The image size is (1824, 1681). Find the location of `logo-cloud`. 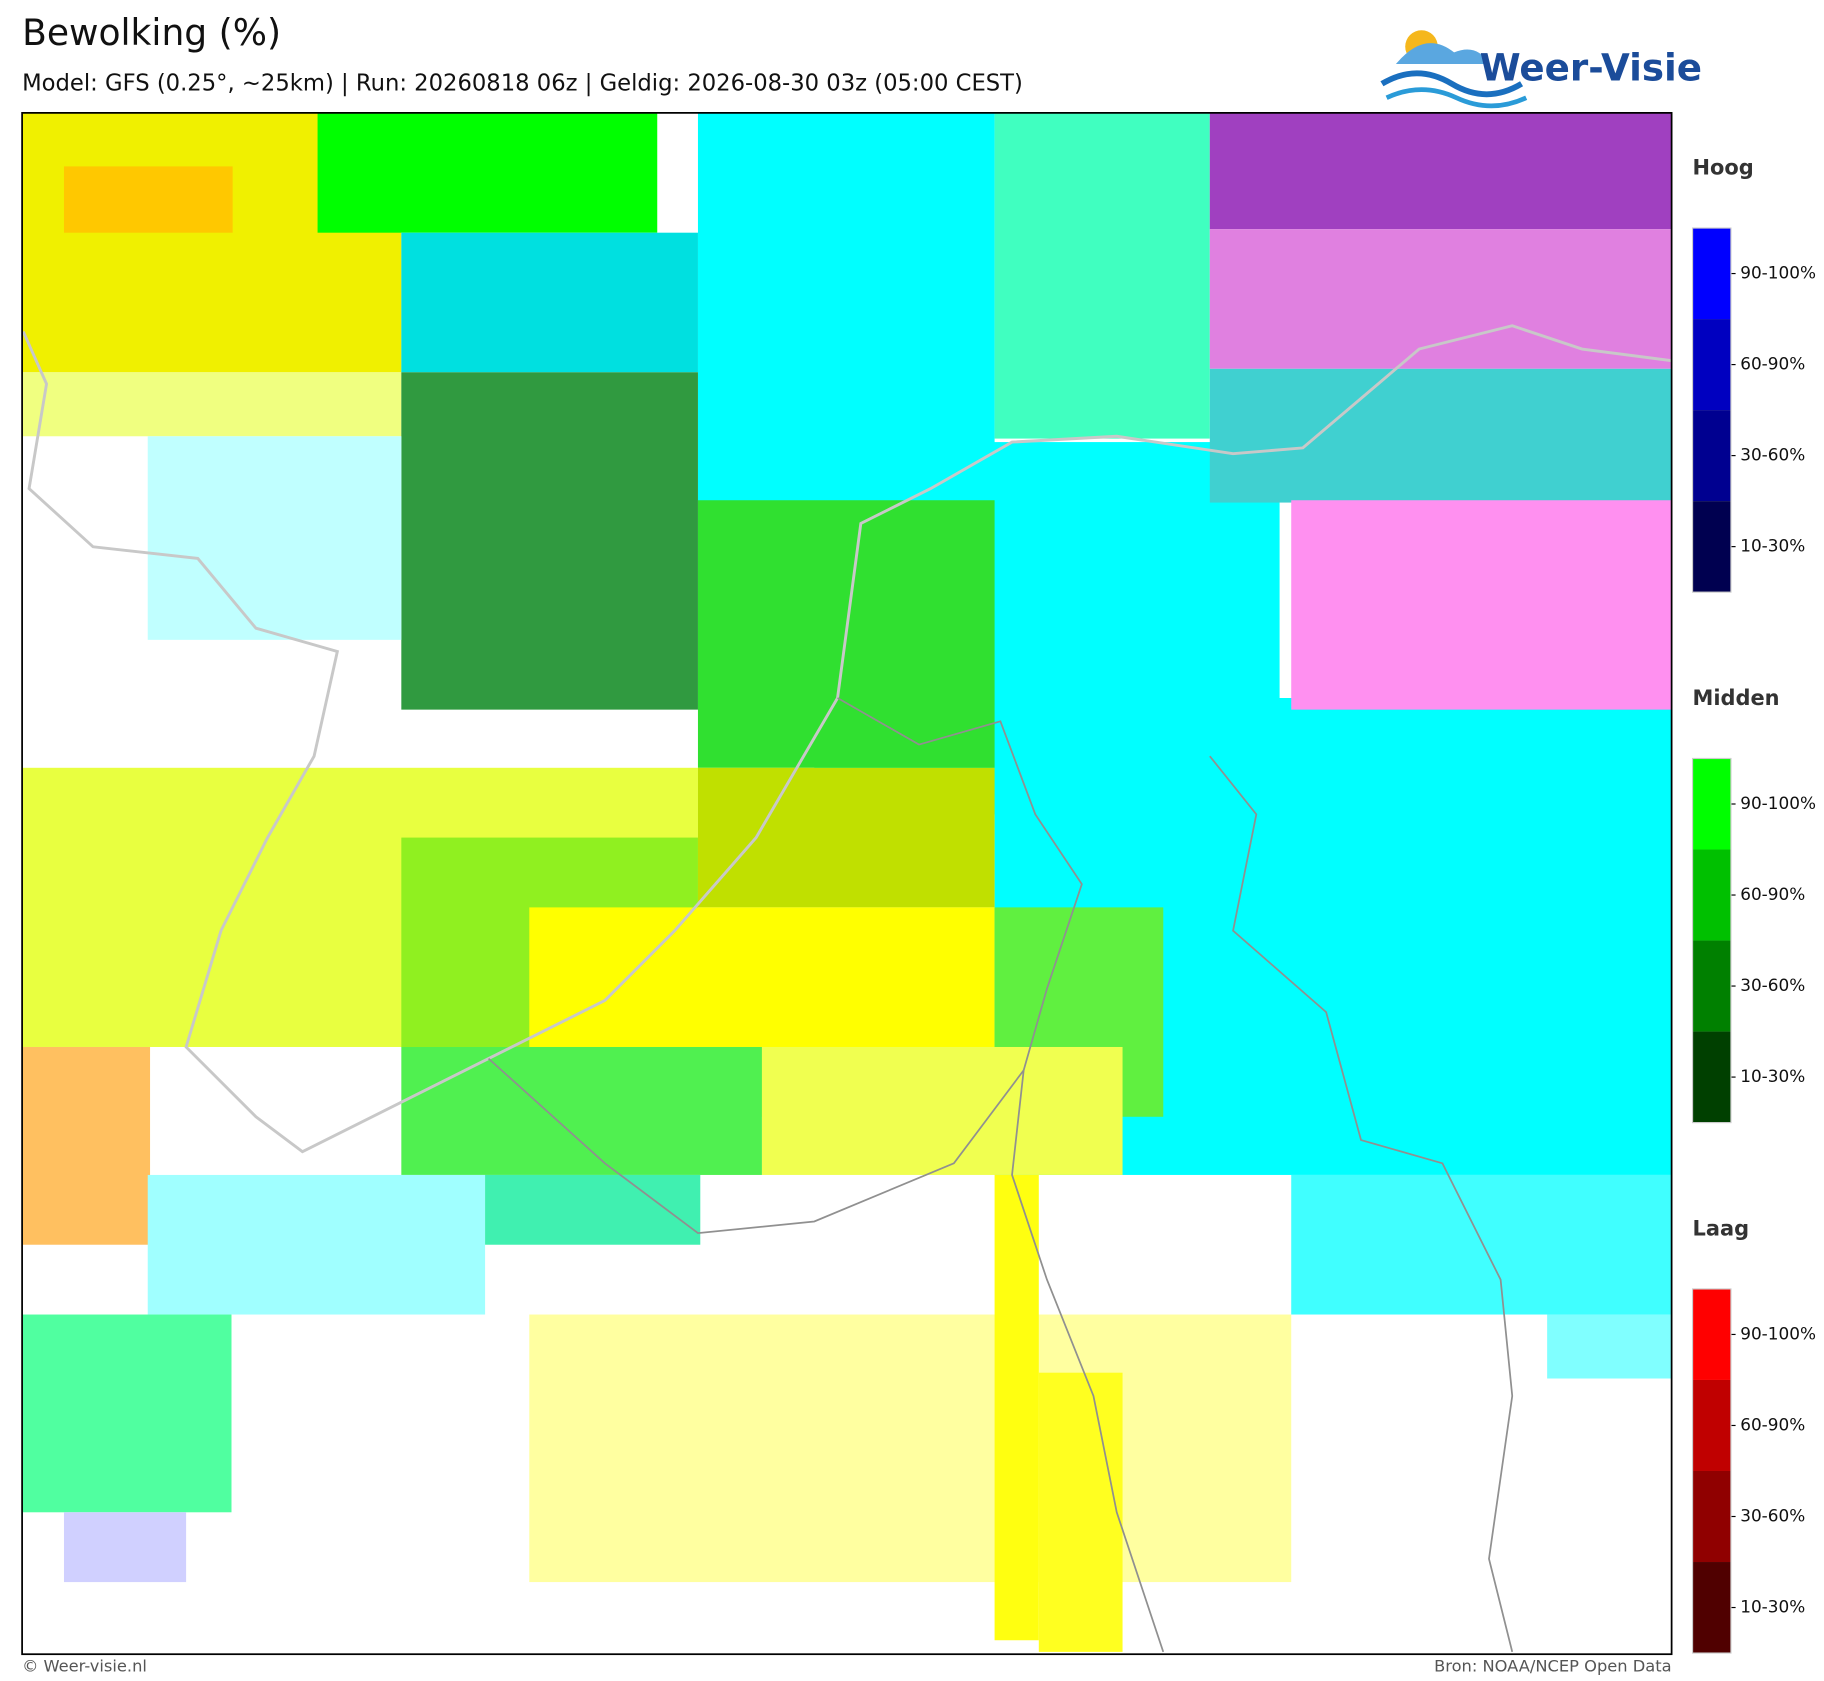

logo-cloud is located at coordinates (1442, 54).